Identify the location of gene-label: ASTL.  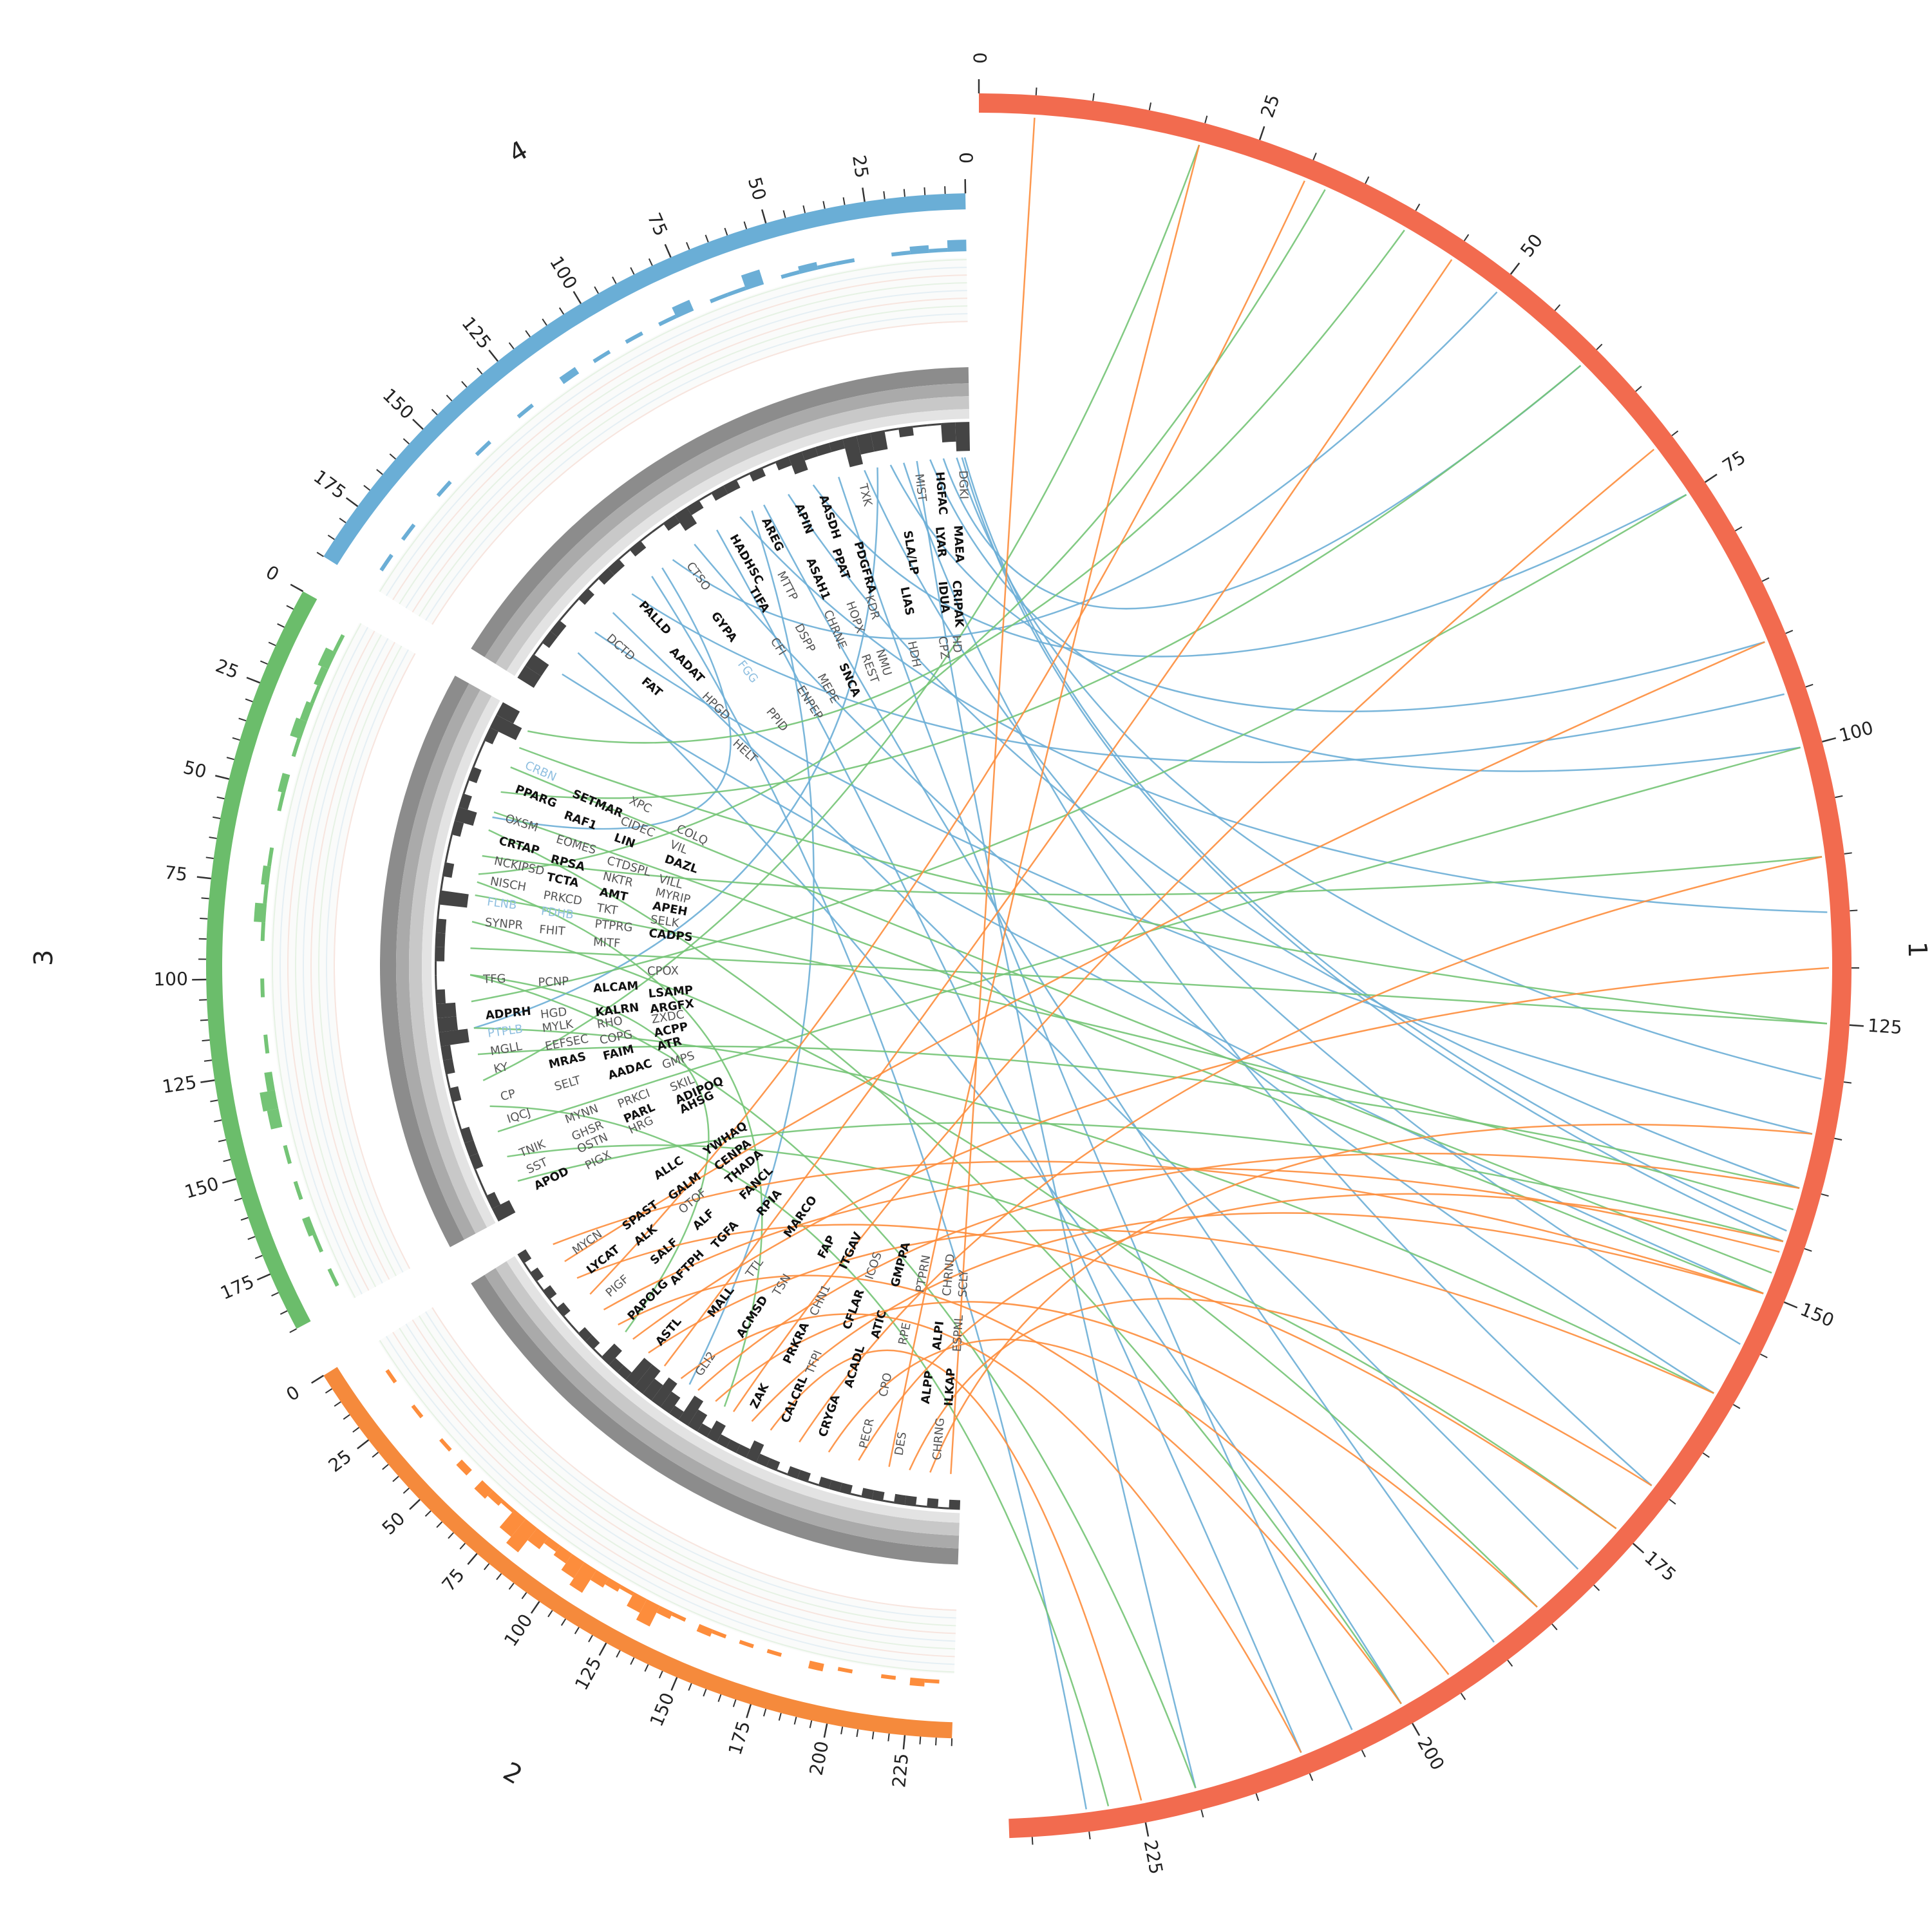
(669, 1332).